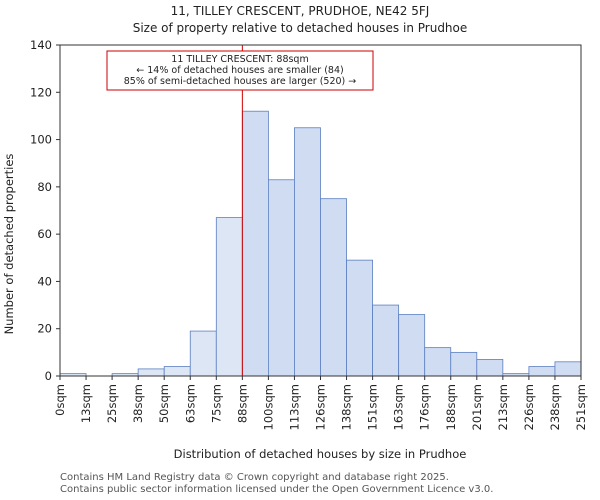  Describe the element at coordinates (300, 11) in the screenshot. I see `chart-title: 11, TILLEY CRESCENT, PRUDHOE, NE42 5FJ` at that location.